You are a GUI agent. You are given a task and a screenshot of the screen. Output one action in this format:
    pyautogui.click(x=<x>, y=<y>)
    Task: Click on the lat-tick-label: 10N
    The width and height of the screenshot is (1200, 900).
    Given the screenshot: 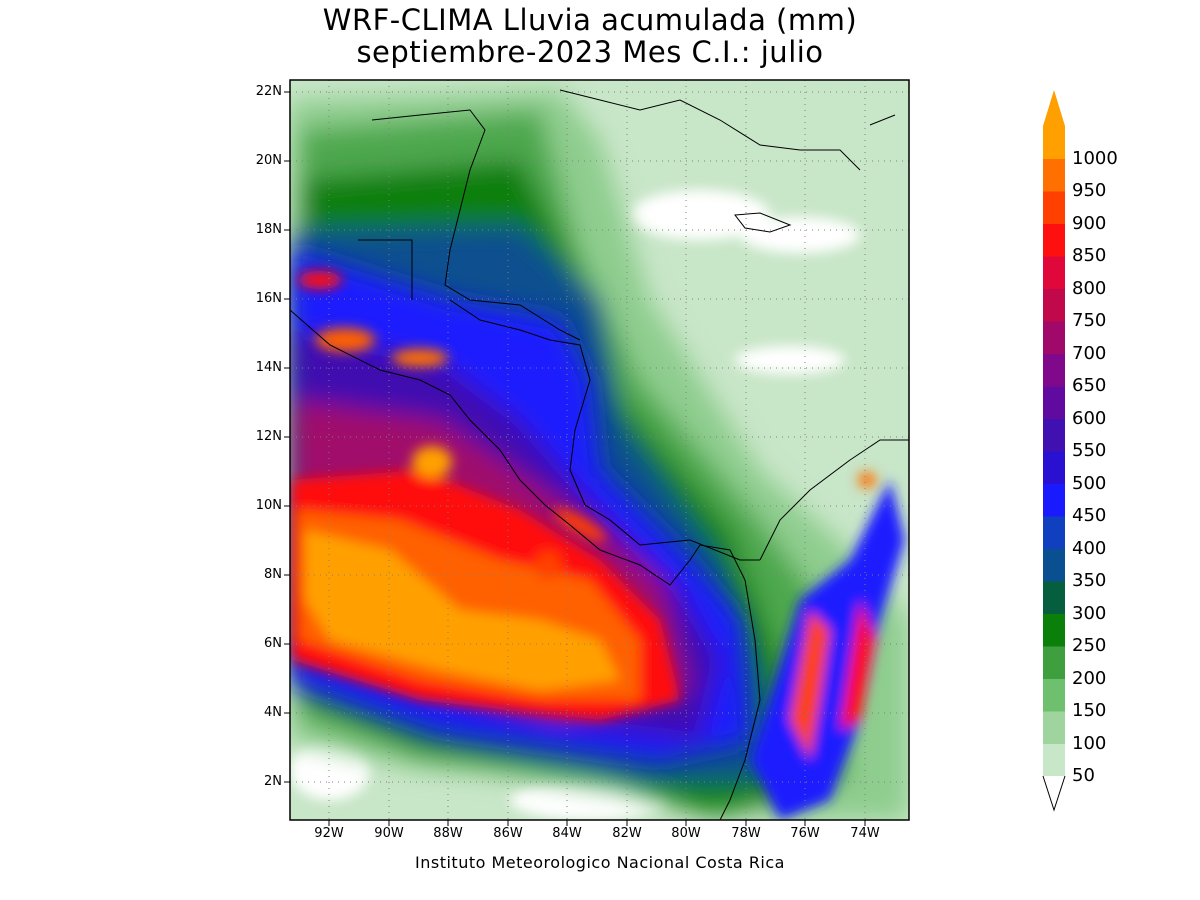 What is the action you would take?
    pyautogui.click(x=268, y=505)
    